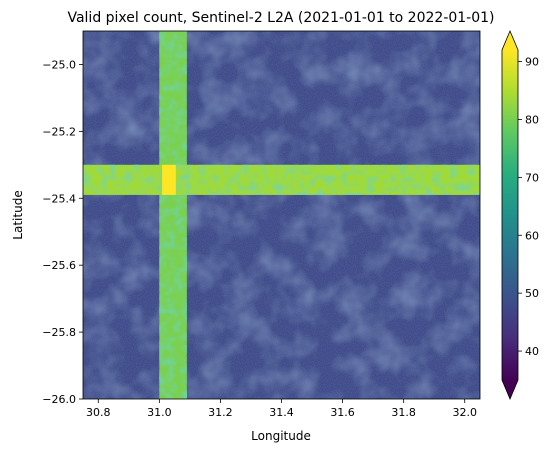  Describe the element at coordinates (59, 332) in the screenshot. I see `y-tick-label: −25.8` at that location.